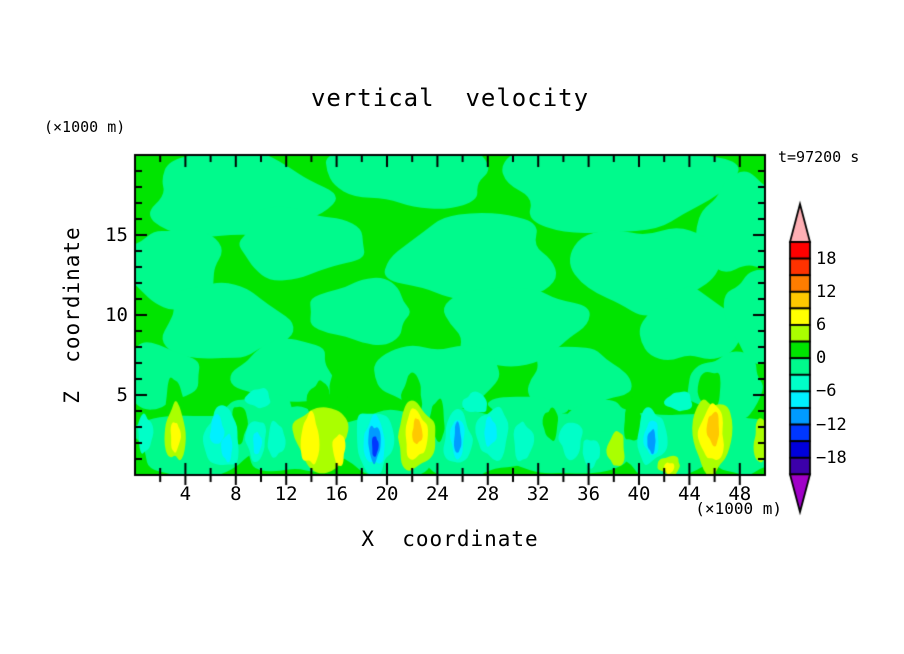 The image size is (904, 654). Describe the element at coordinates (286, 494) in the screenshot. I see `x-tick-label: 12` at that location.